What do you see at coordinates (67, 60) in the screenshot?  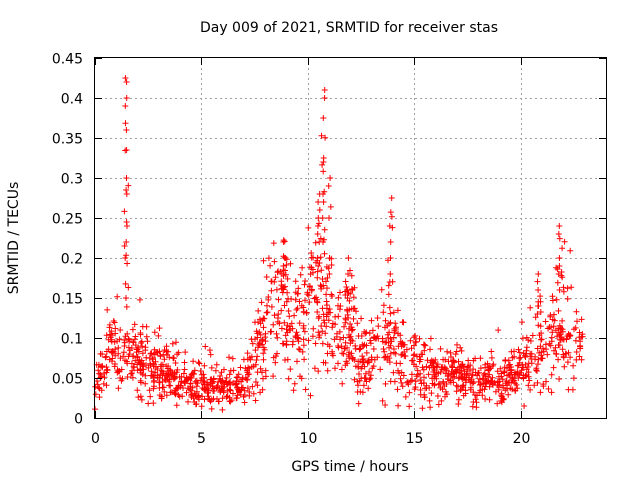 I see `y-tick-label: 0.45` at bounding box center [67, 60].